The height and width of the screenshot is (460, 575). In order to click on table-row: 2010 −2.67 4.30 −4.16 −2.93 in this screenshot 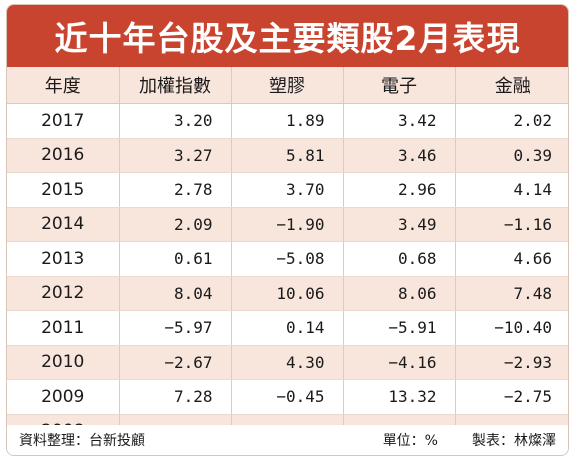, I will do `click(287, 362)`.